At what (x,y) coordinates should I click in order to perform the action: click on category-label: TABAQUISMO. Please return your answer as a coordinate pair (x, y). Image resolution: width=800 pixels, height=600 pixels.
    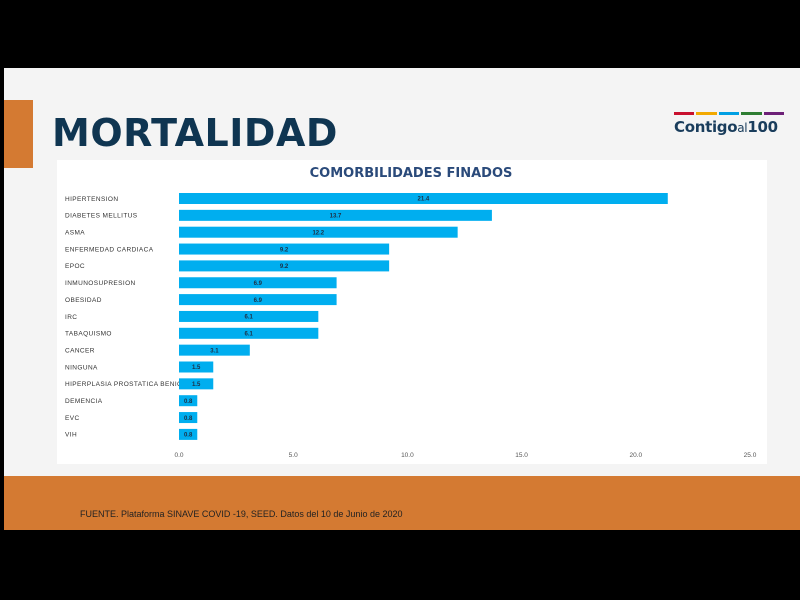
    Looking at the image, I should click on (88, 334).